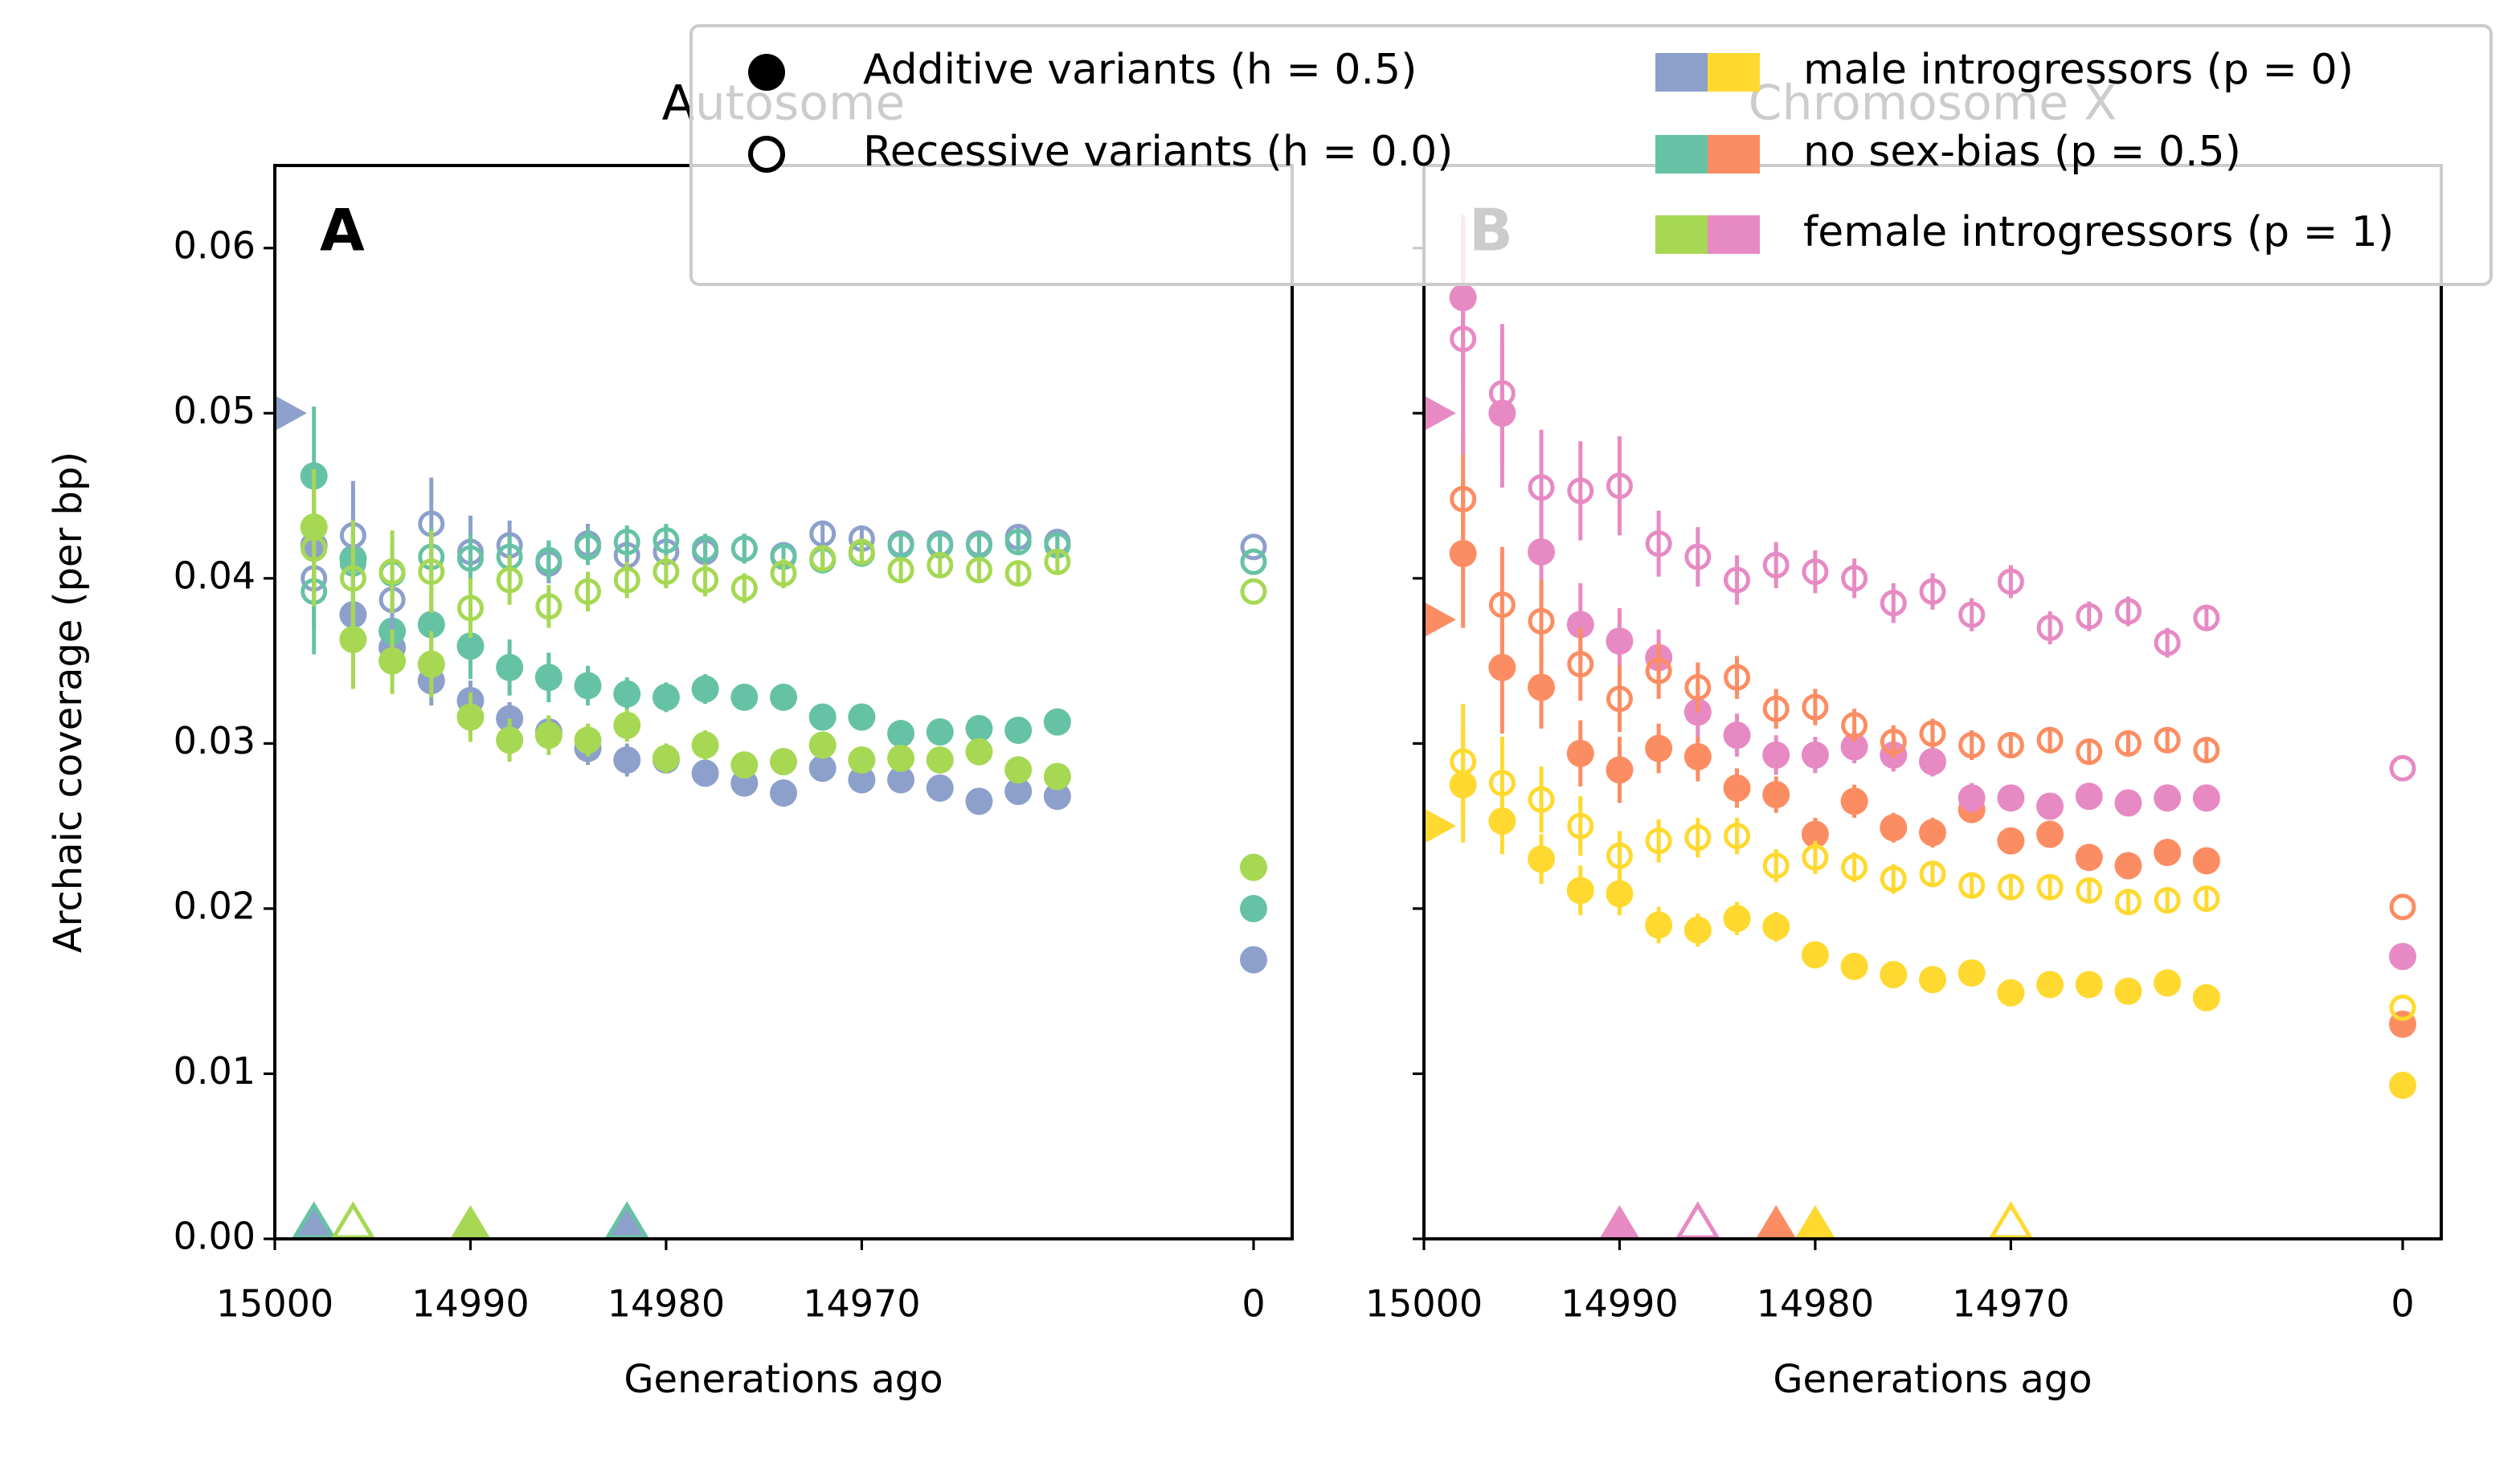 The height and width of the screenshot is (1459, 2520). I want to click on legend-label: female introgressors (p = 1), so click(2098, 232).